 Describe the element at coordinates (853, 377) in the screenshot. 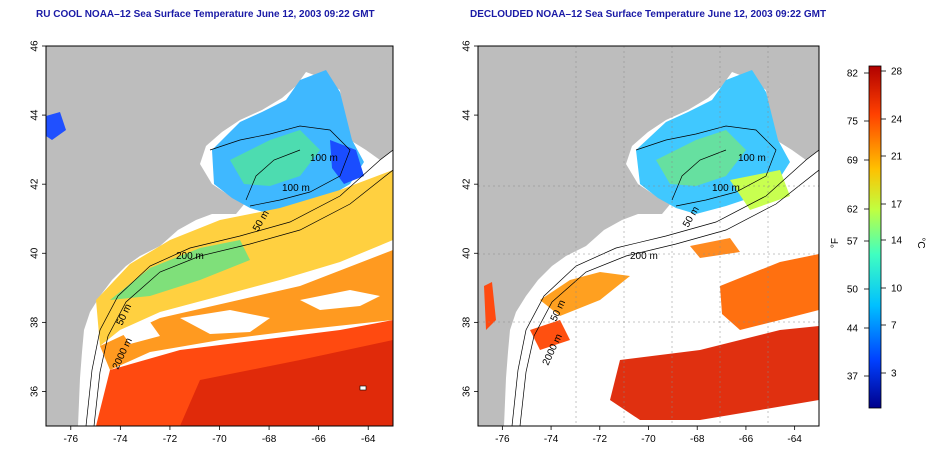

I see `fahrenheit-tick-label: 37` at that location.